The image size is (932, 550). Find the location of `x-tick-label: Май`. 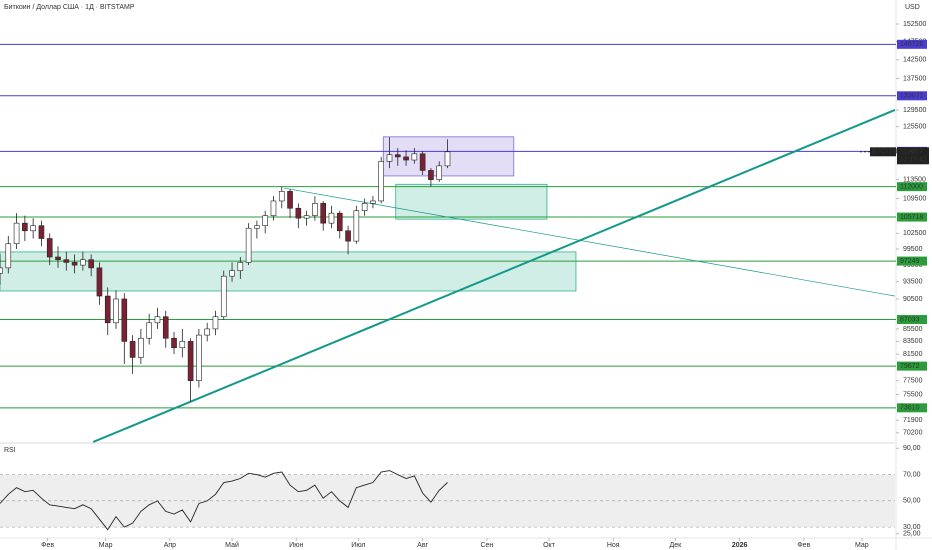

x-tick-label: Май is located at coordinates (232, 545).